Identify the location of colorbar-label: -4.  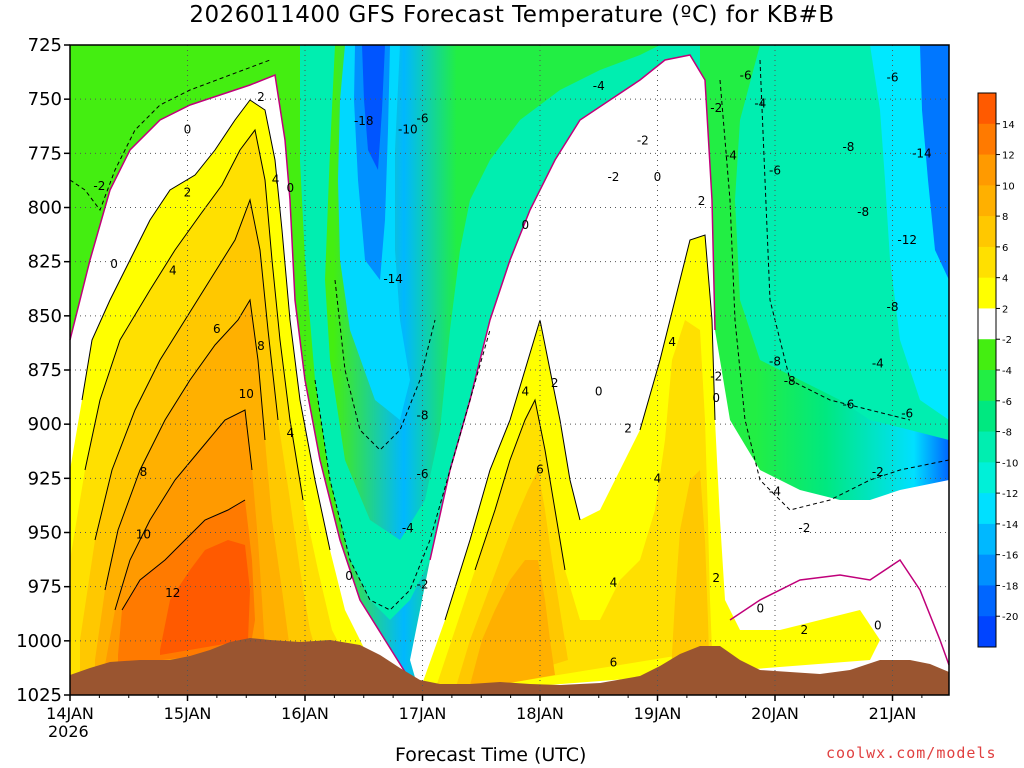
(1007, 371).